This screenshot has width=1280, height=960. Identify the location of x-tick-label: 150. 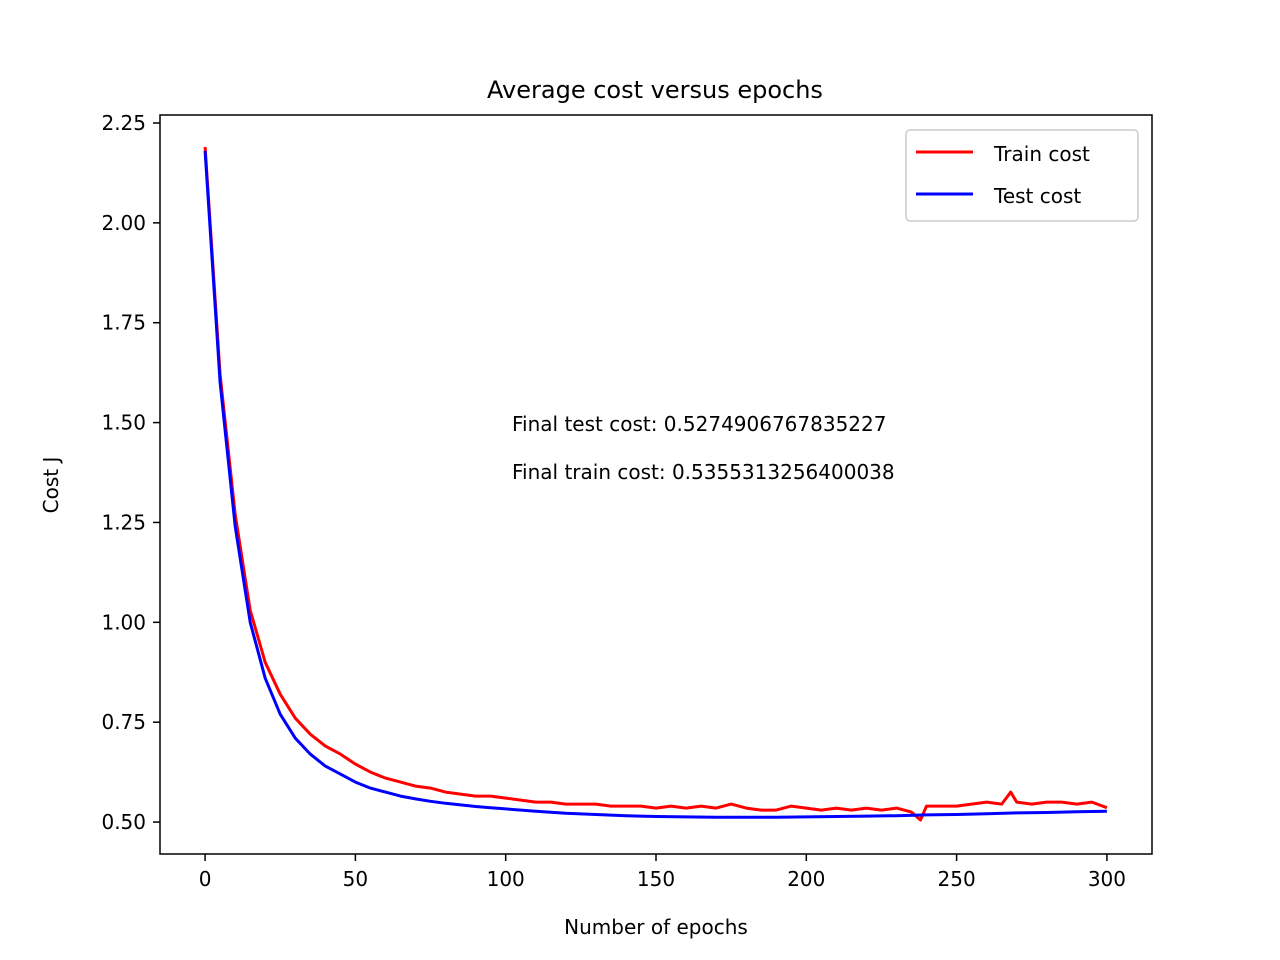
(656, 879).